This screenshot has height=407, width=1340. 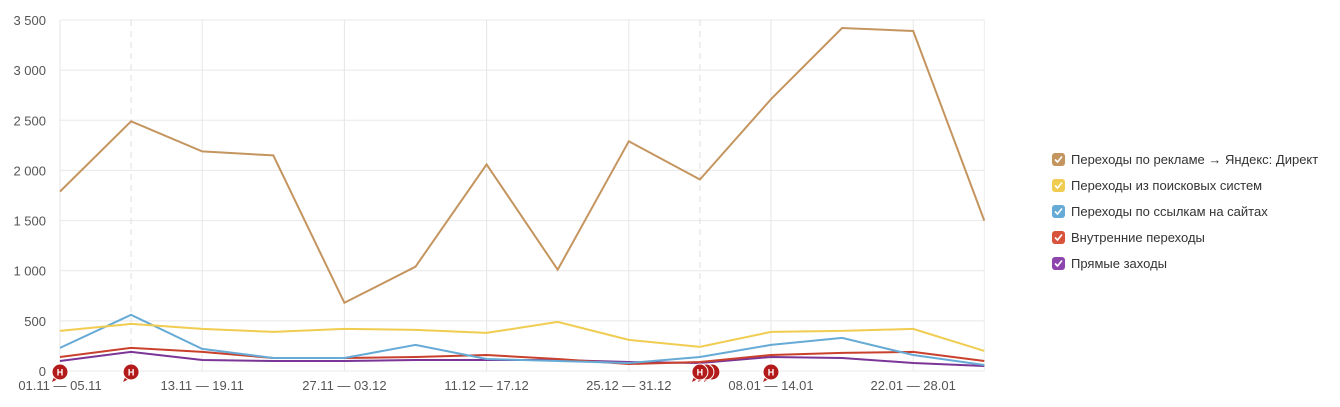 What do you see at coordinates (344, 385) in the screenshot?
I see `svg-text: 27.11 — 03.12` at bounding box center [344, 385].